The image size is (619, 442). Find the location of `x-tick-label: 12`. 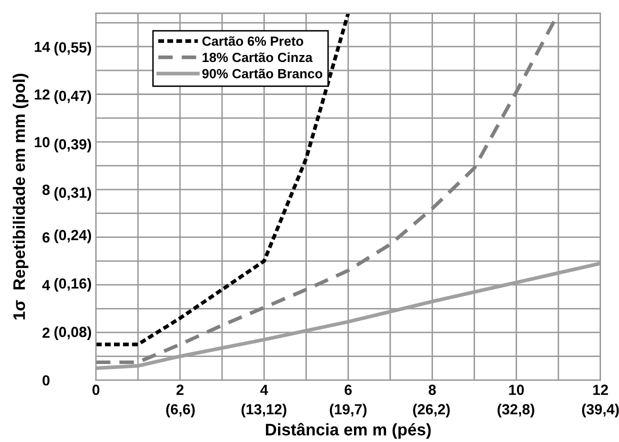

x-tick-label: 12 is located at coordinates (600, 389).